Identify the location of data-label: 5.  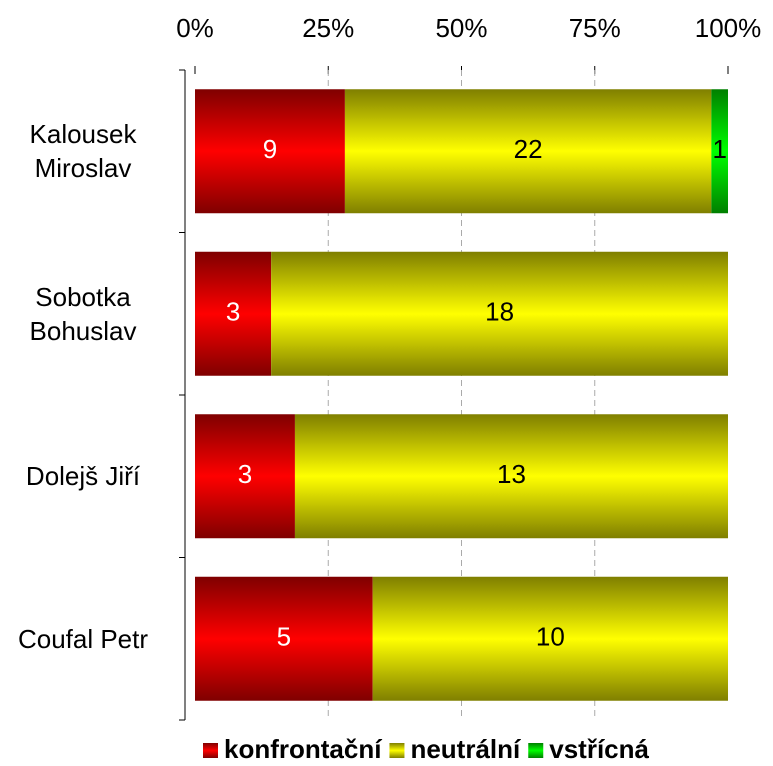
(284, 637).